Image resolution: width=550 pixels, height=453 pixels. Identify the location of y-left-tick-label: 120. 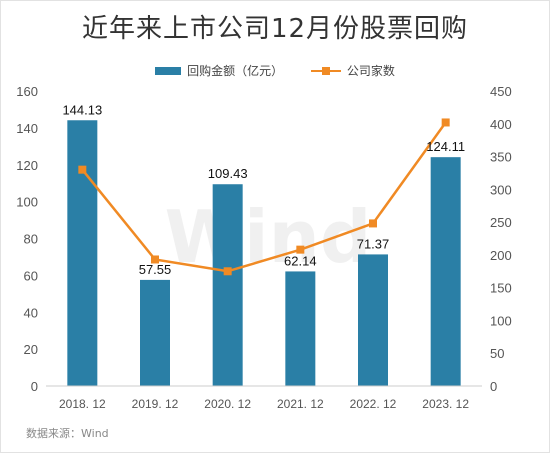
(27, 165).